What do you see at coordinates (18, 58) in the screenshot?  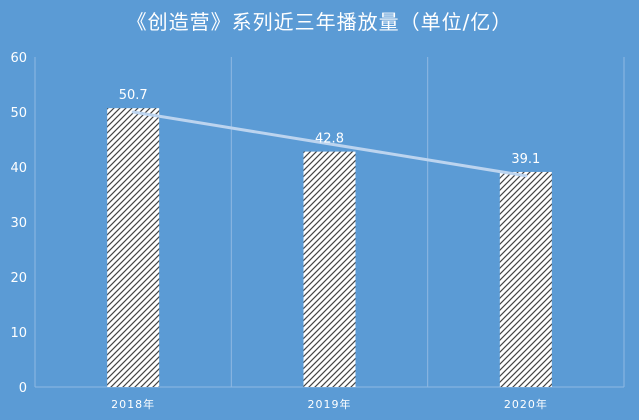 I see `y-tick-label: 60` at bounding box center [18, 58].